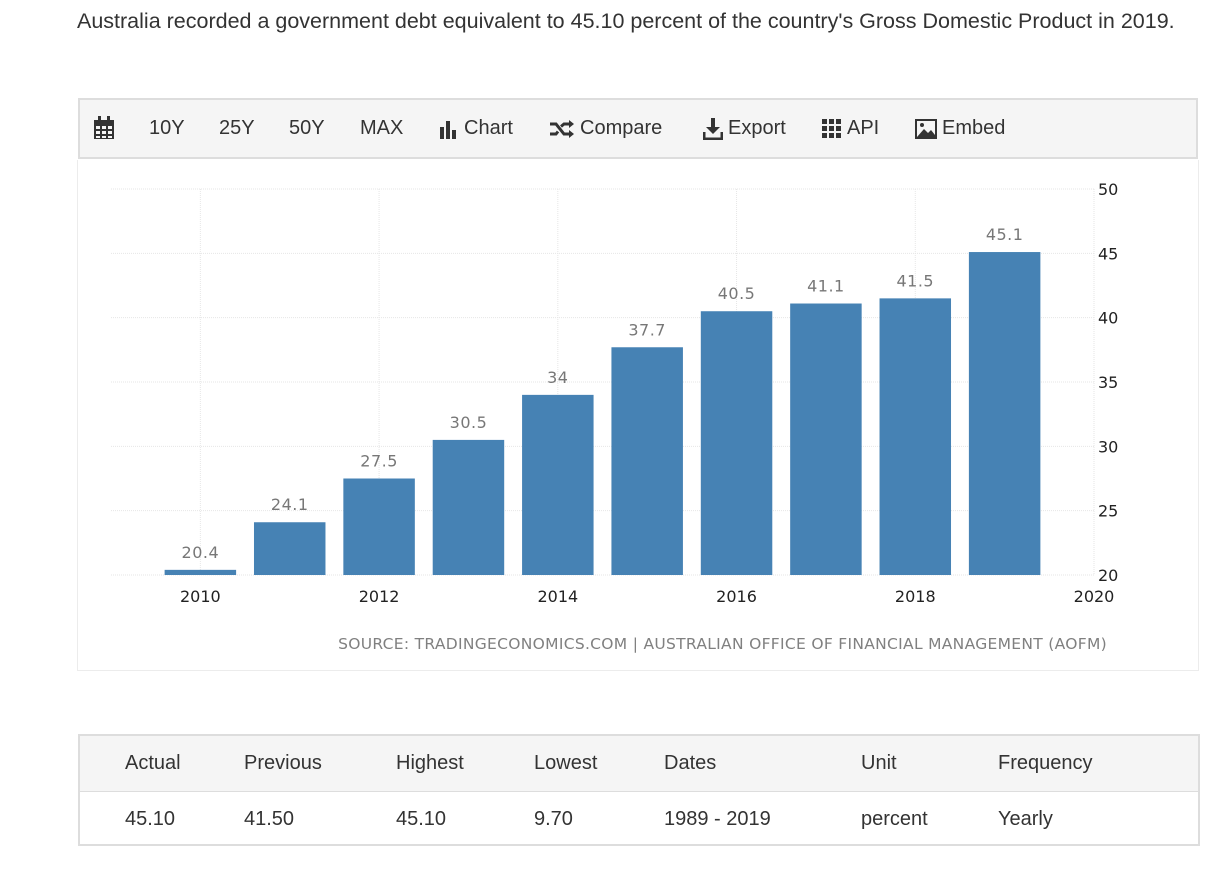  I want to click on chart-button: Chart, so click(476, 128).